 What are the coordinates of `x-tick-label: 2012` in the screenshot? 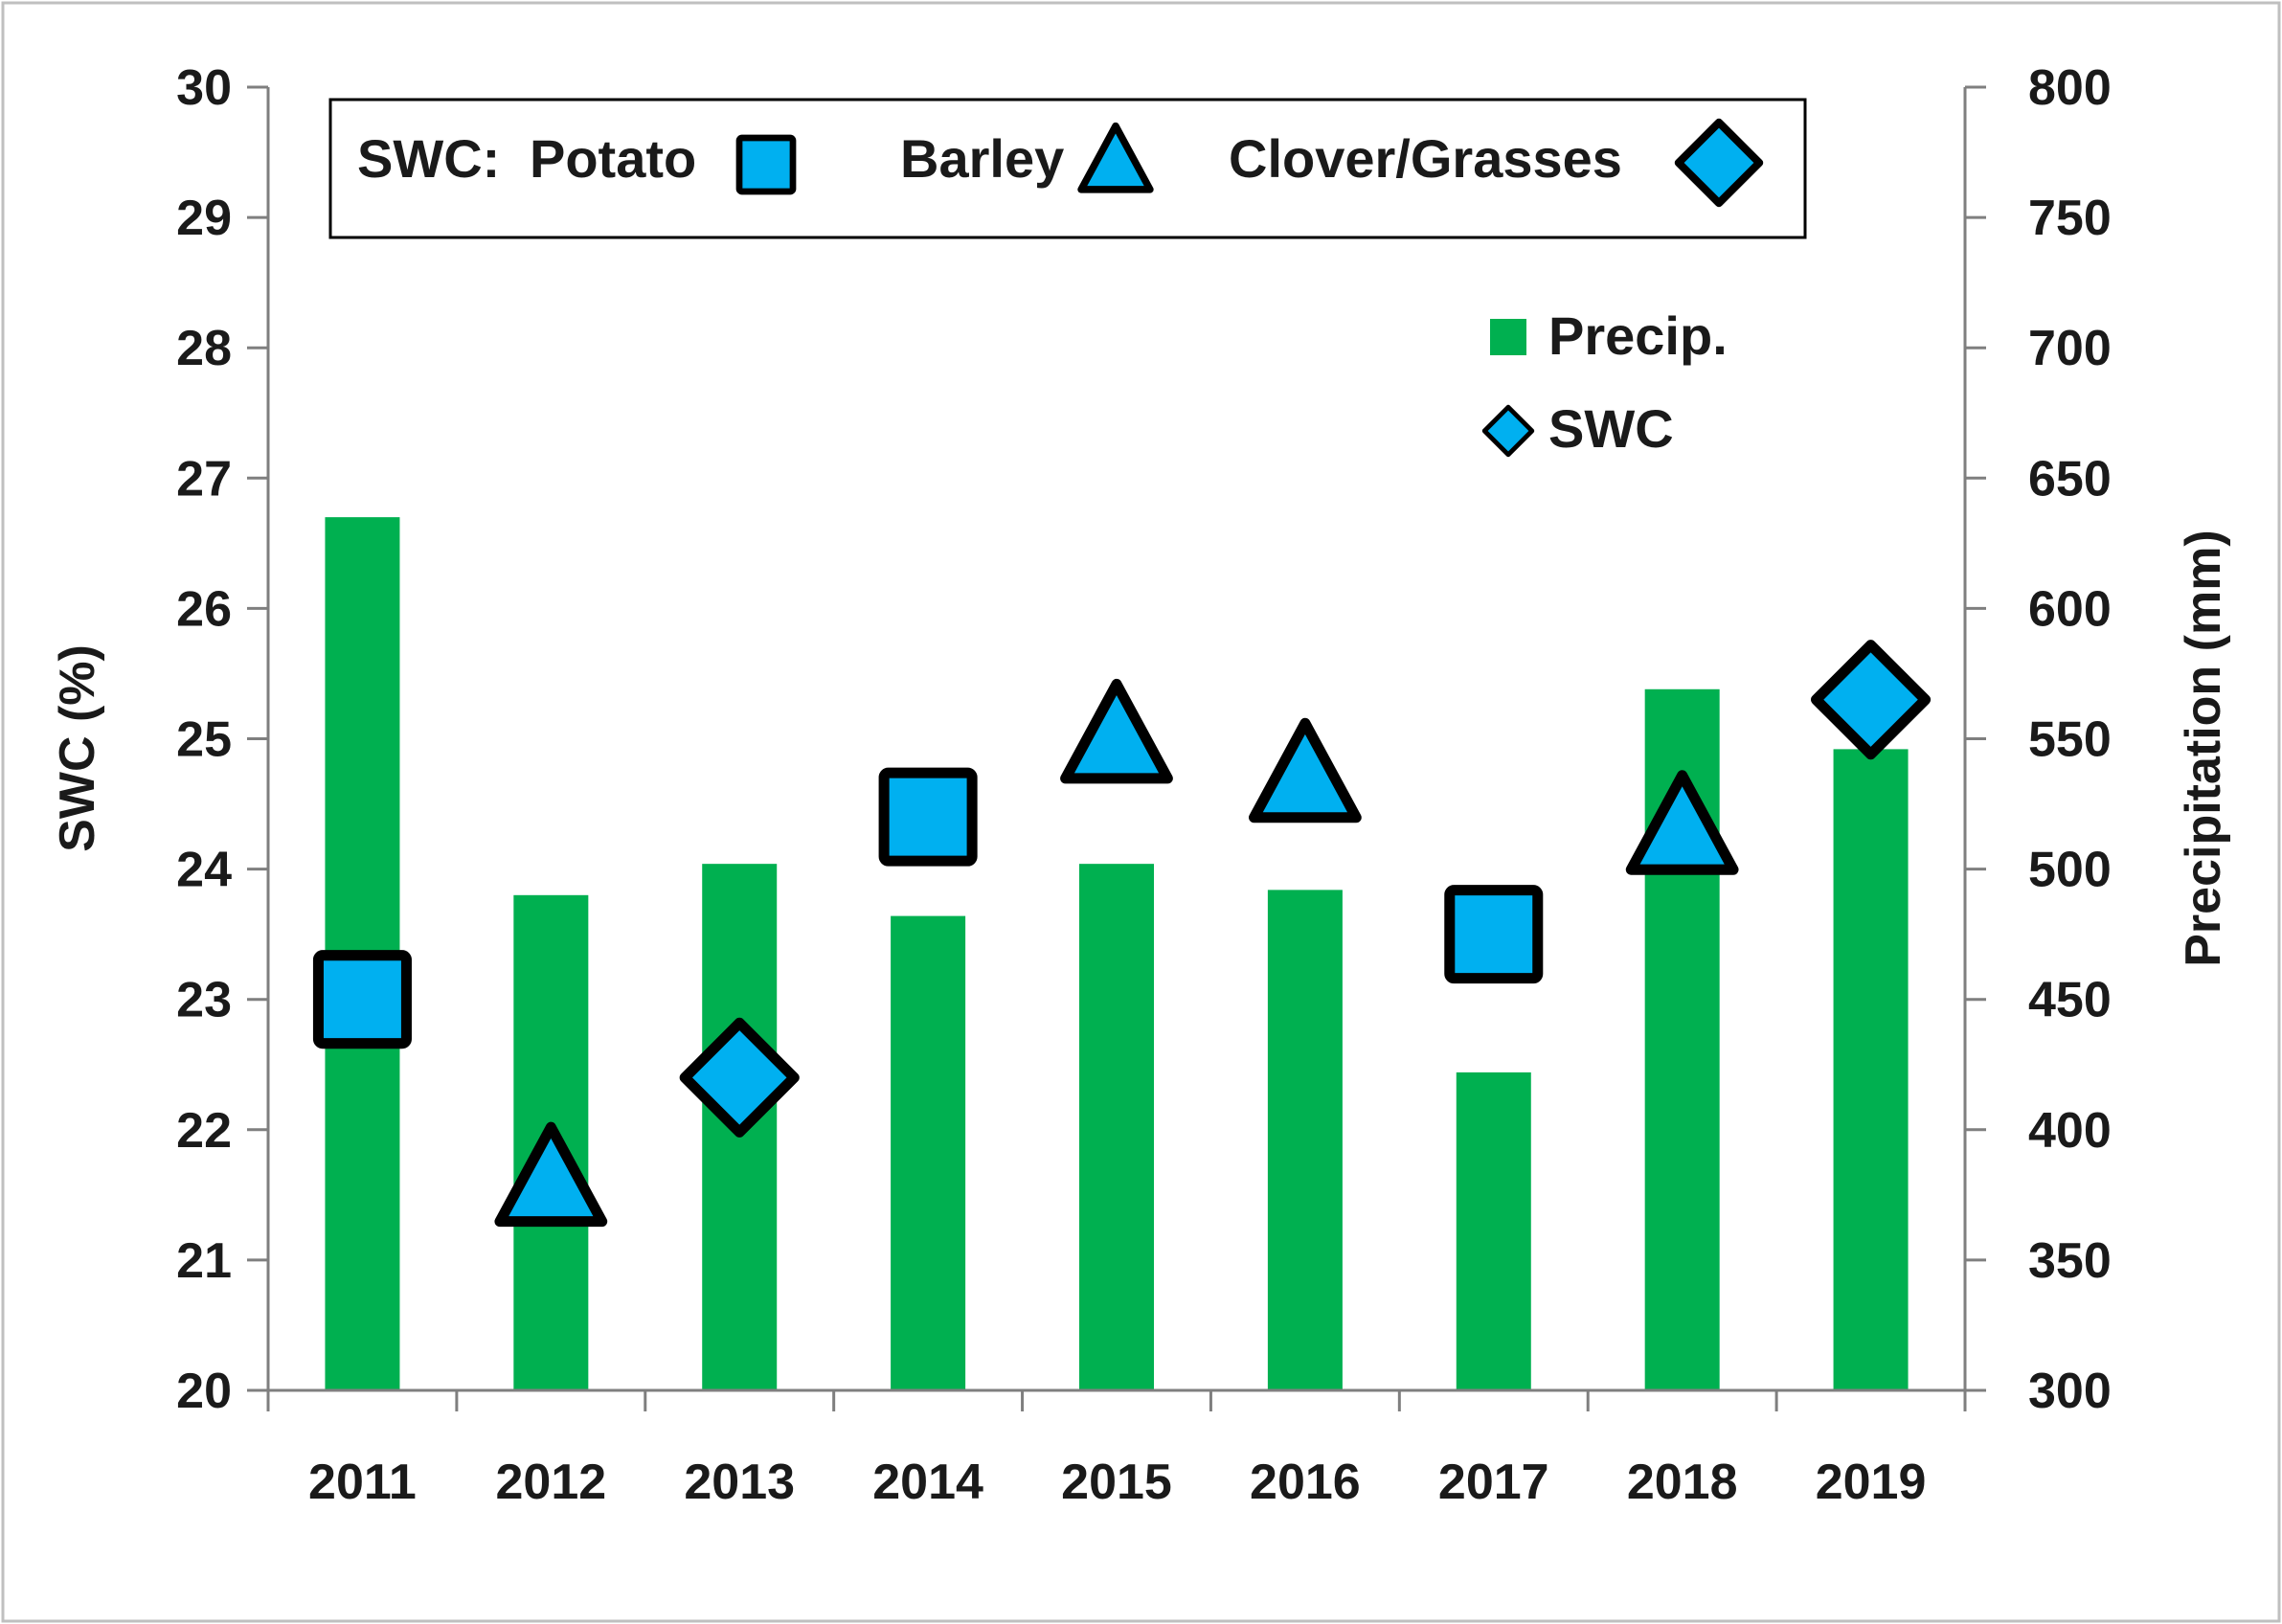 It's located at (551, 1482).